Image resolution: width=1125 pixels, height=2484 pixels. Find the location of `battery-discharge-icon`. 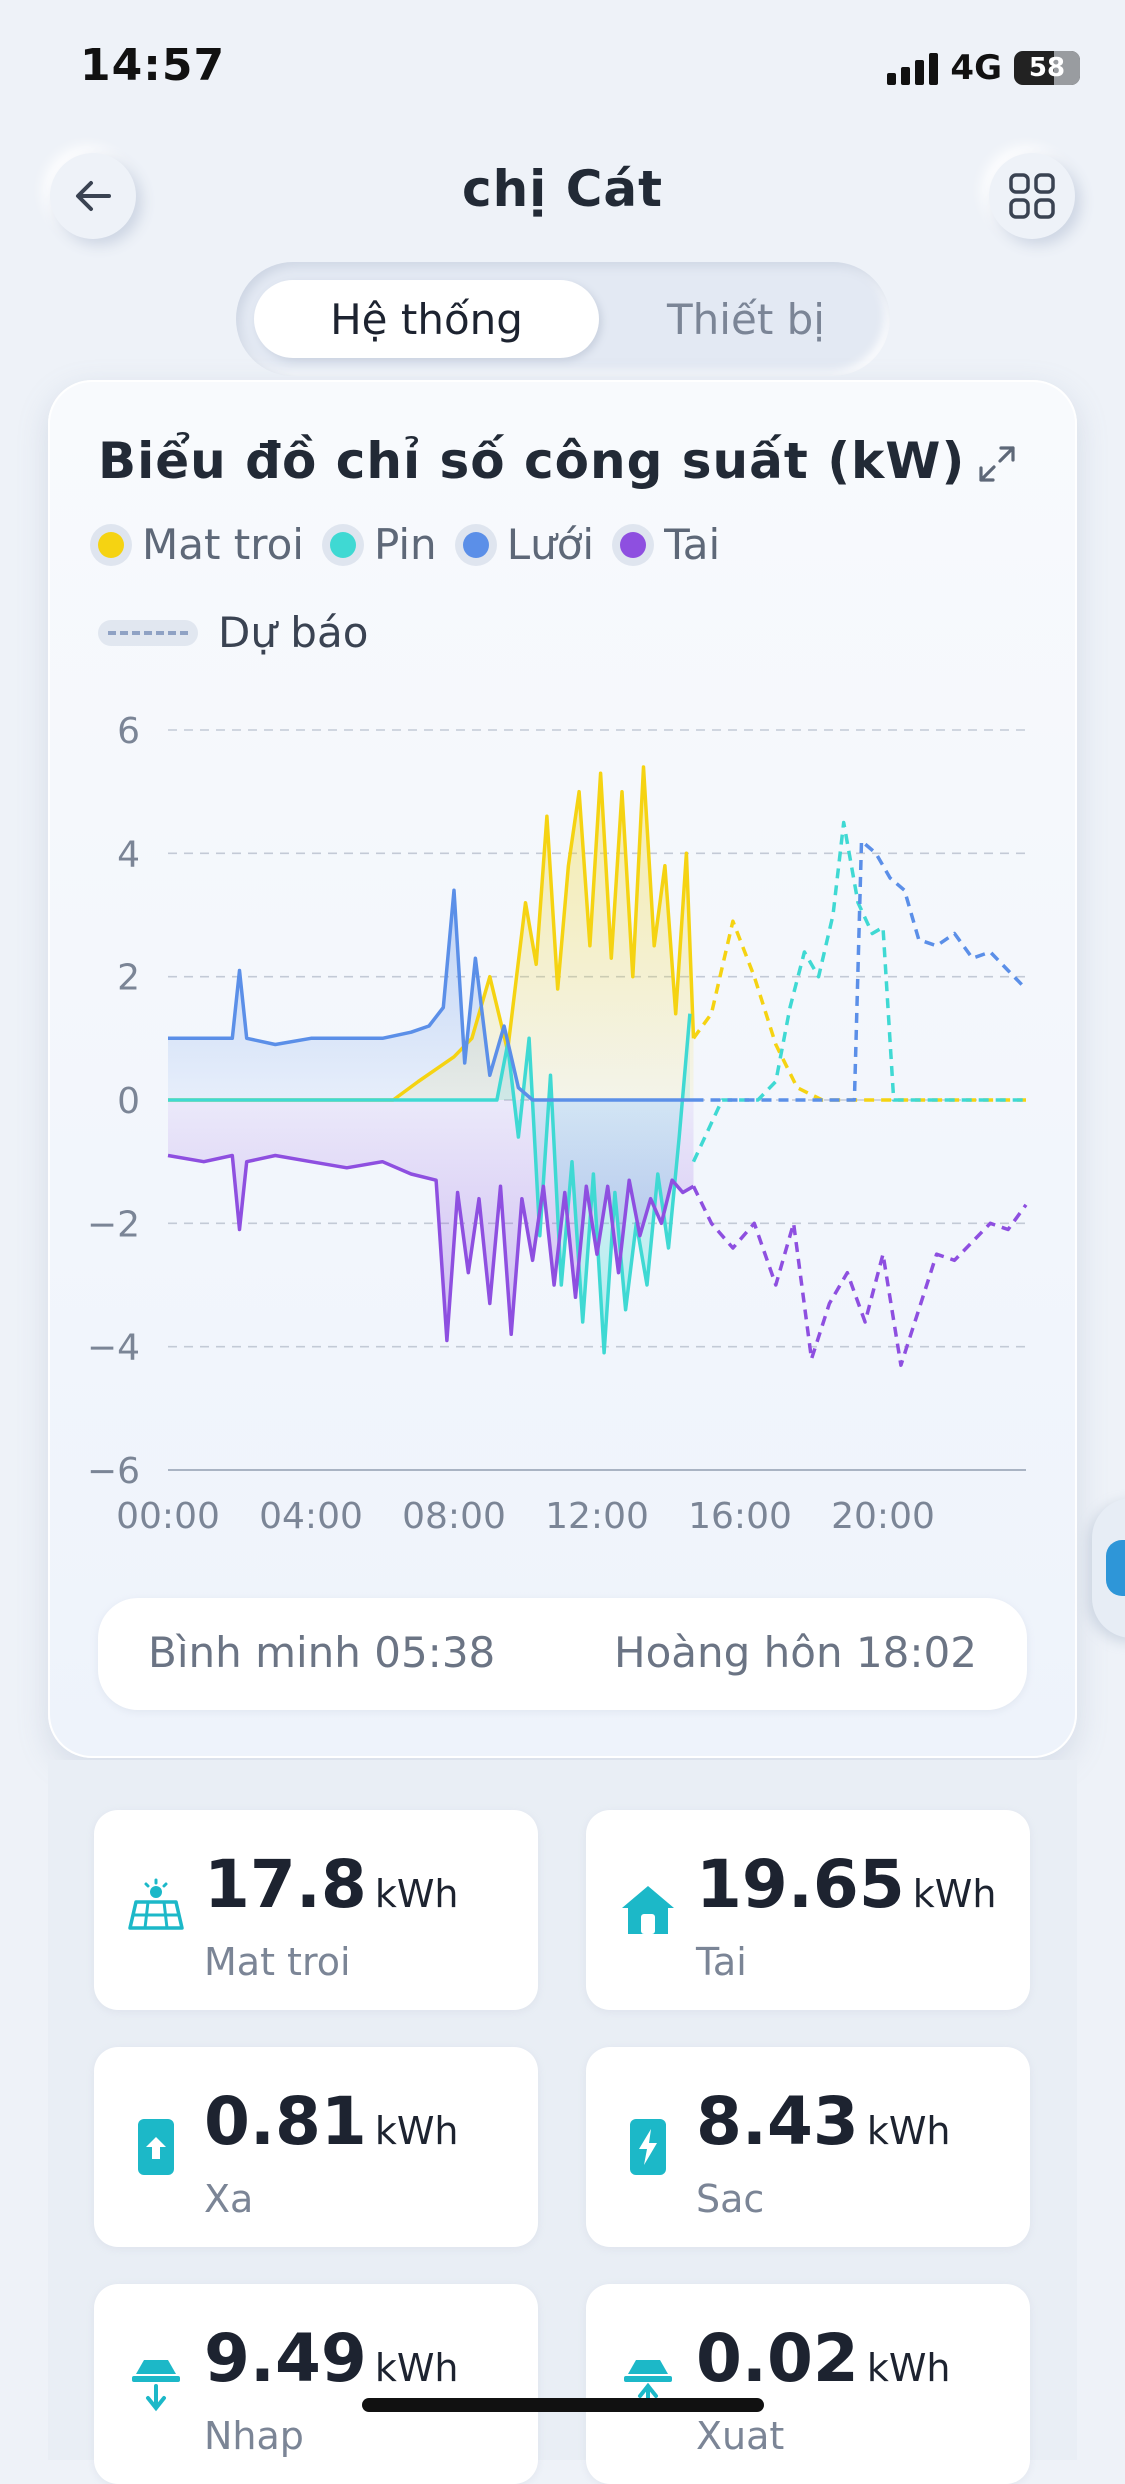

battery-discharge-icon is located at coordinates (156, 2147).